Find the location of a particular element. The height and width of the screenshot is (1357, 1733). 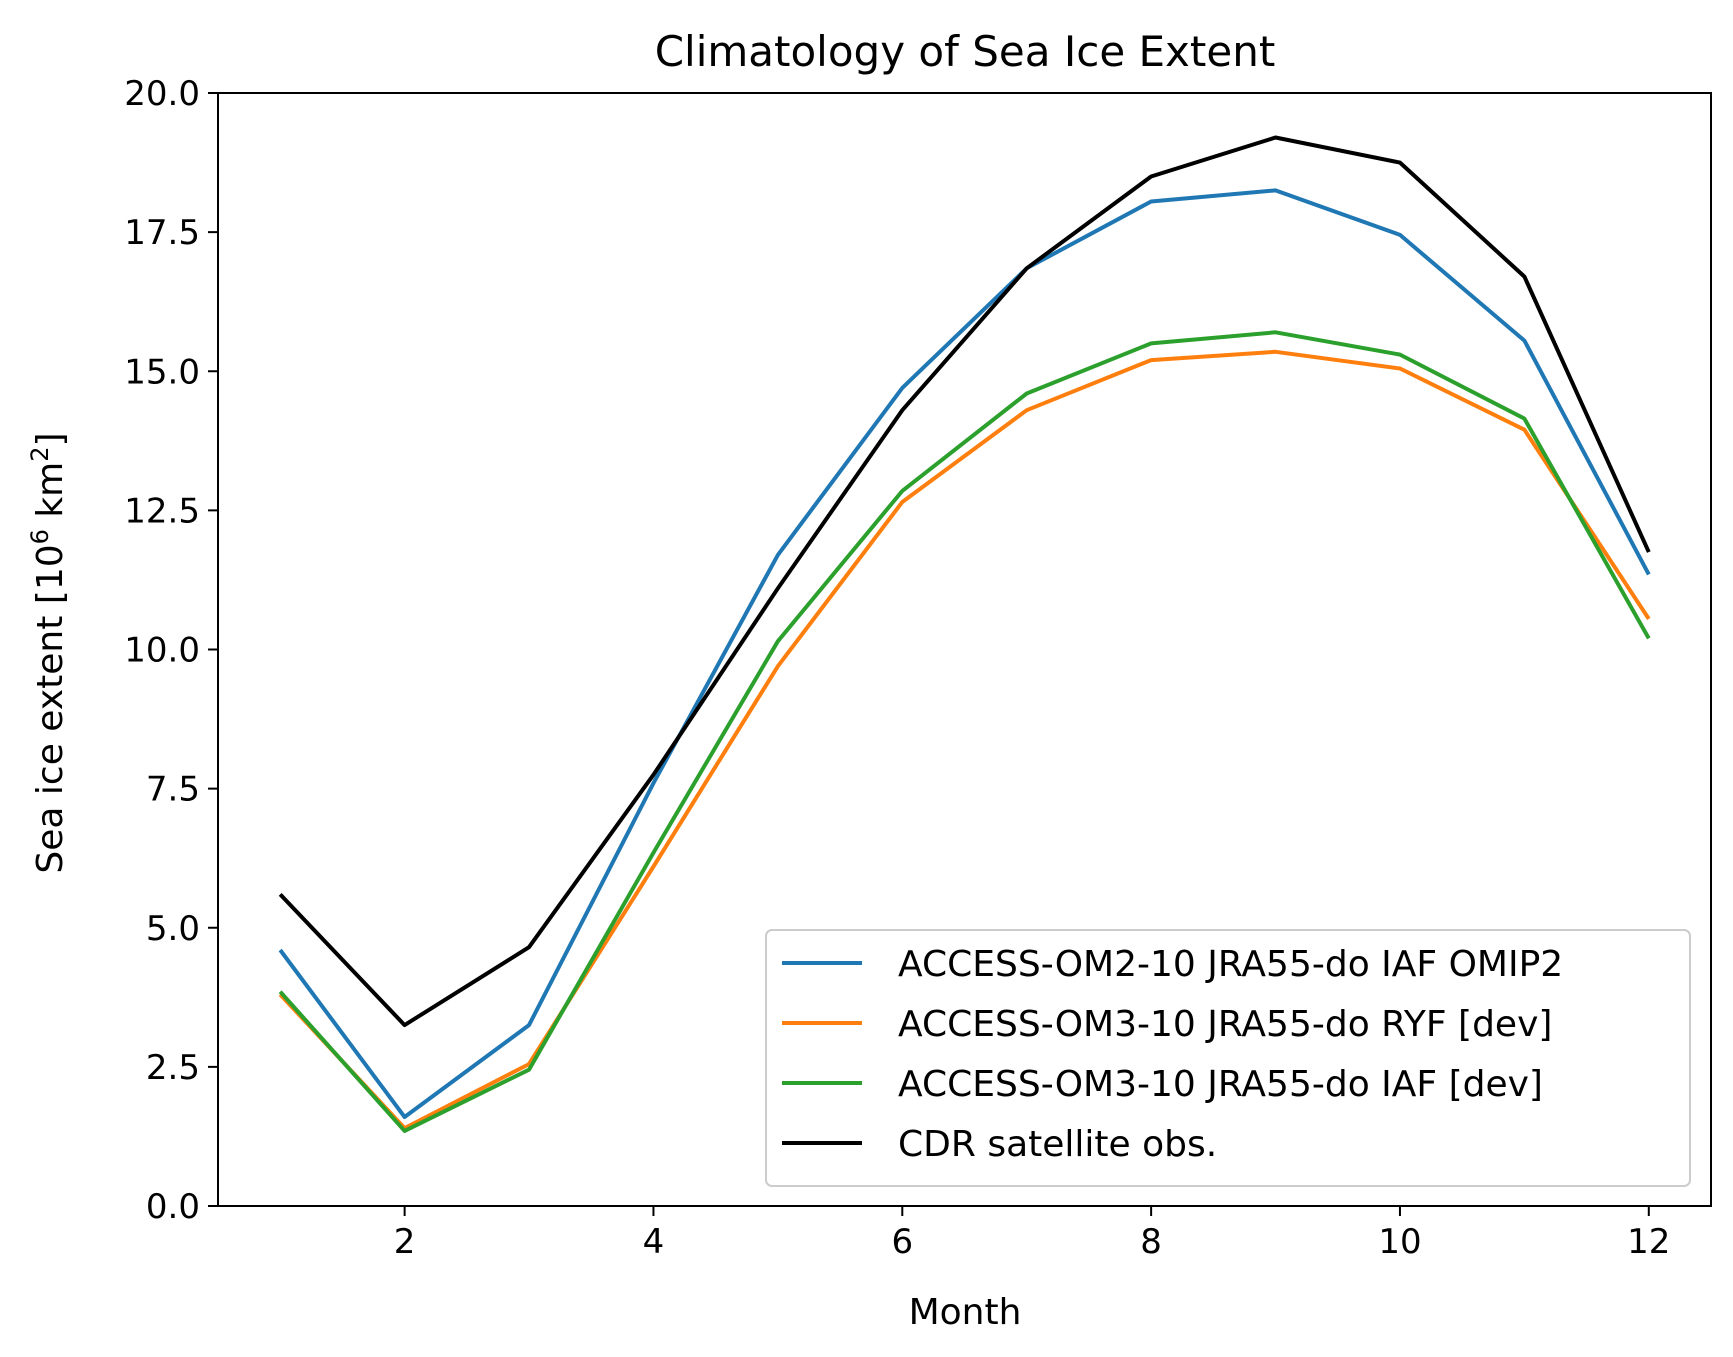

x-tick-label: 4 is located at coordinates (654, 1242).